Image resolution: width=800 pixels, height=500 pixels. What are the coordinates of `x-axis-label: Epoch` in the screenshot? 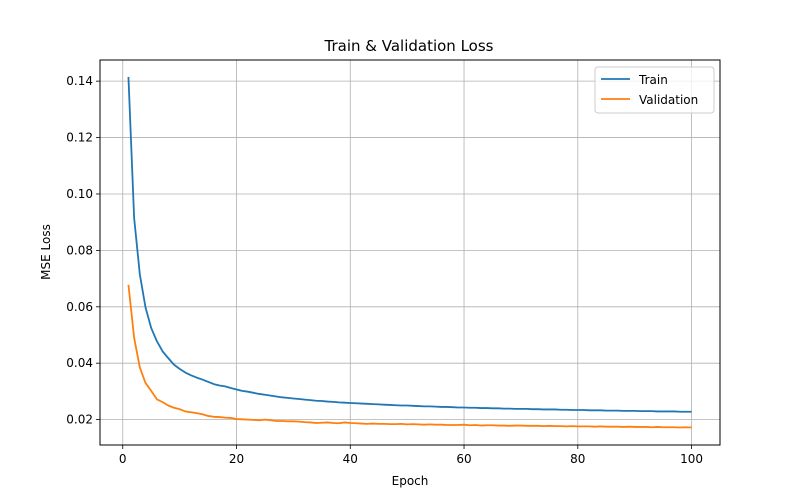 It's located at (410, 481).